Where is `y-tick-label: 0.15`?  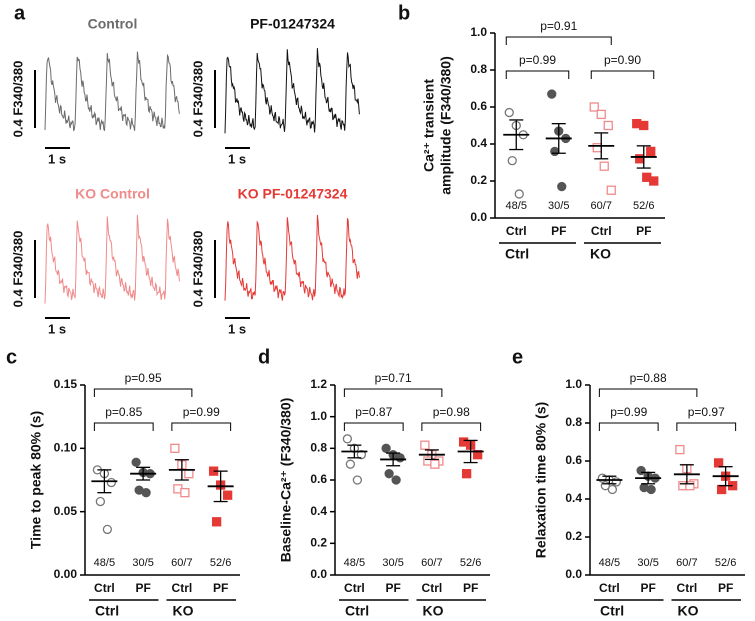
y-tick-label: 0.15 is located at coordinates (66, 384).